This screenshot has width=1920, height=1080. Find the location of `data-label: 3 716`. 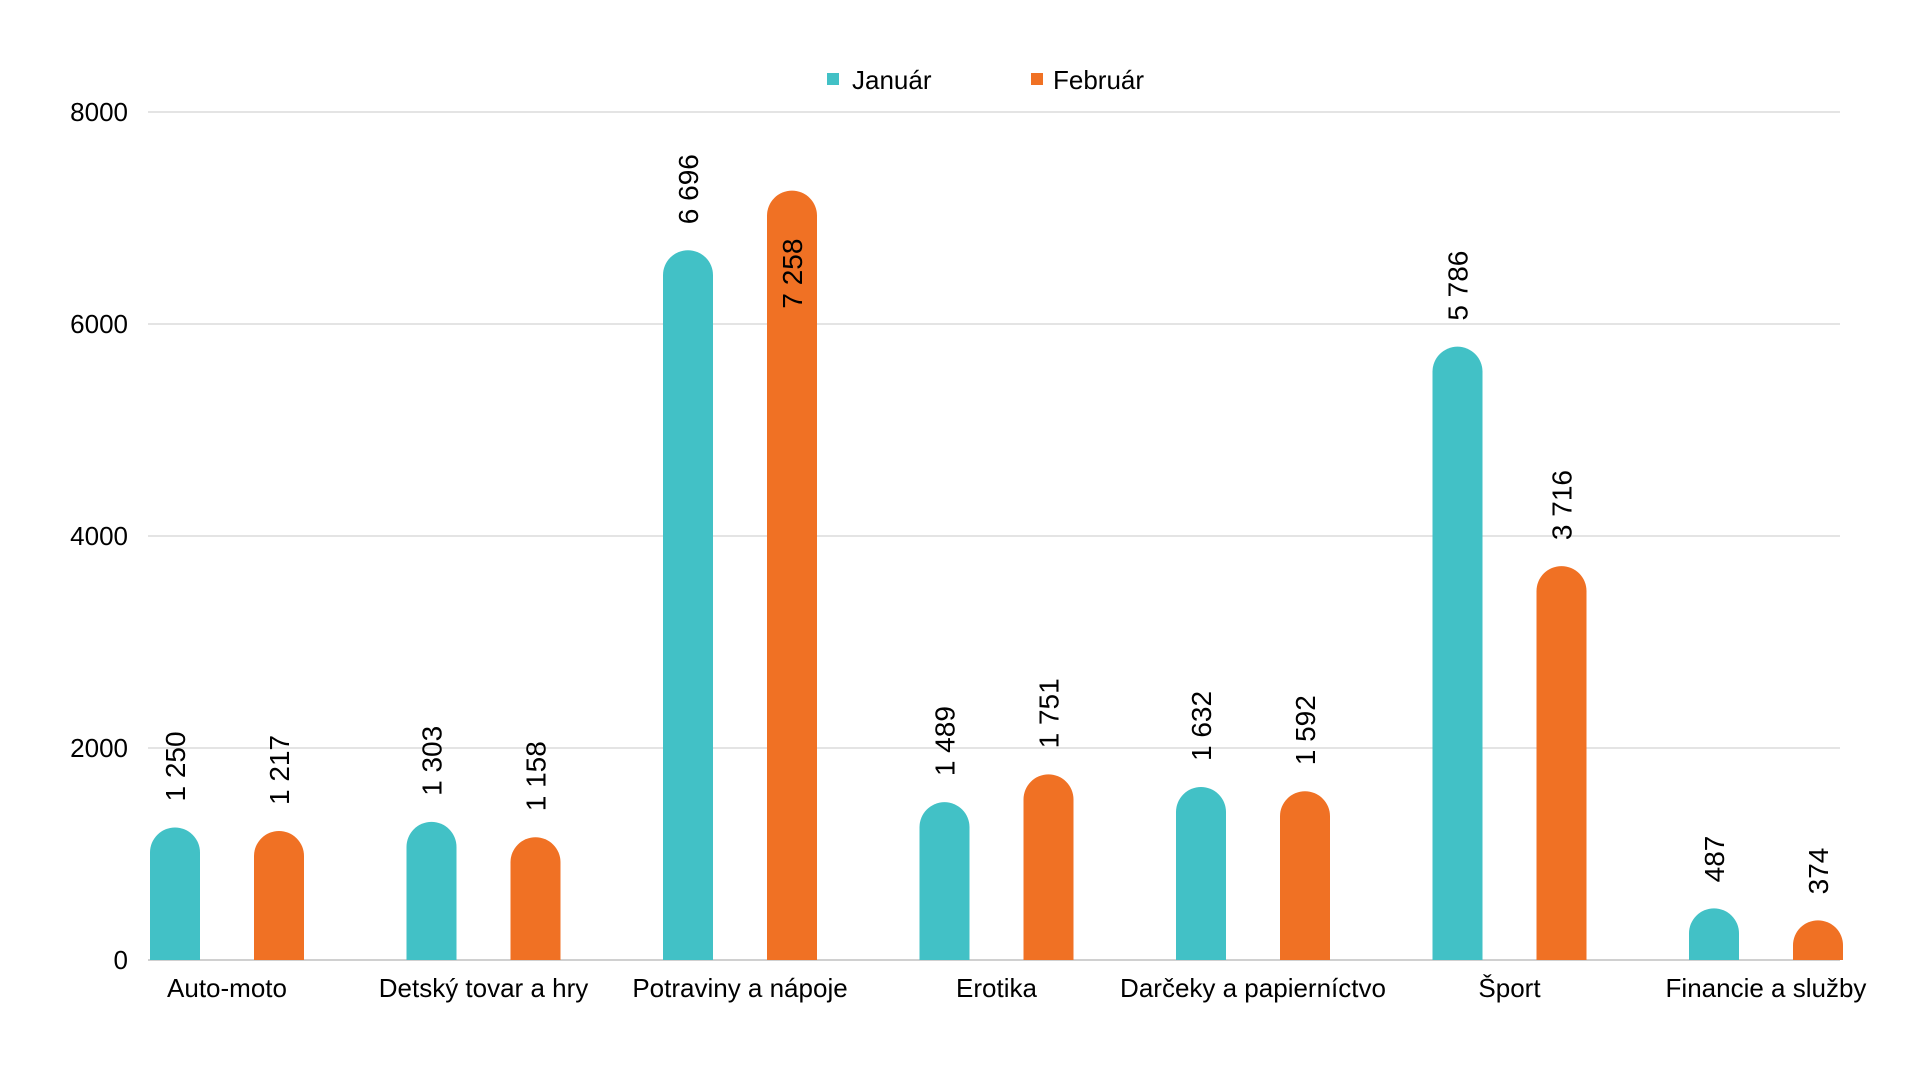

data-label: 3 716 is located at coordinates (1562, 505).